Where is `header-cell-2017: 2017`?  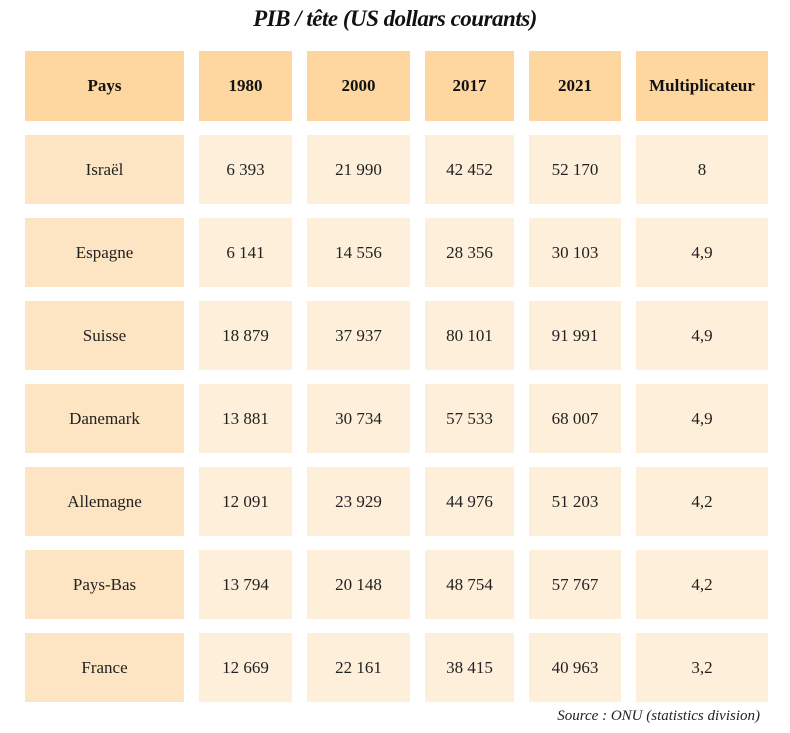 header-cell-2017: 2017 is located at coordinates (469, 86).